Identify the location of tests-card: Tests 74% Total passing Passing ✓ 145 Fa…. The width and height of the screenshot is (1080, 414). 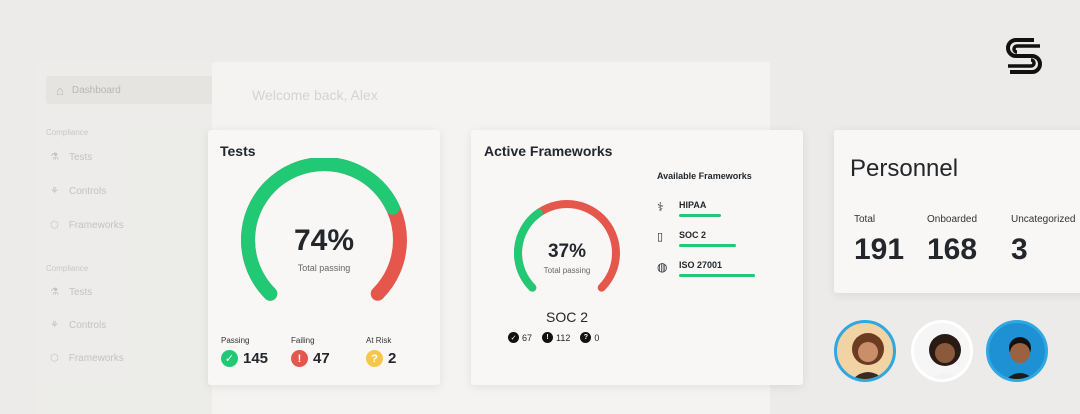
(324, 257).